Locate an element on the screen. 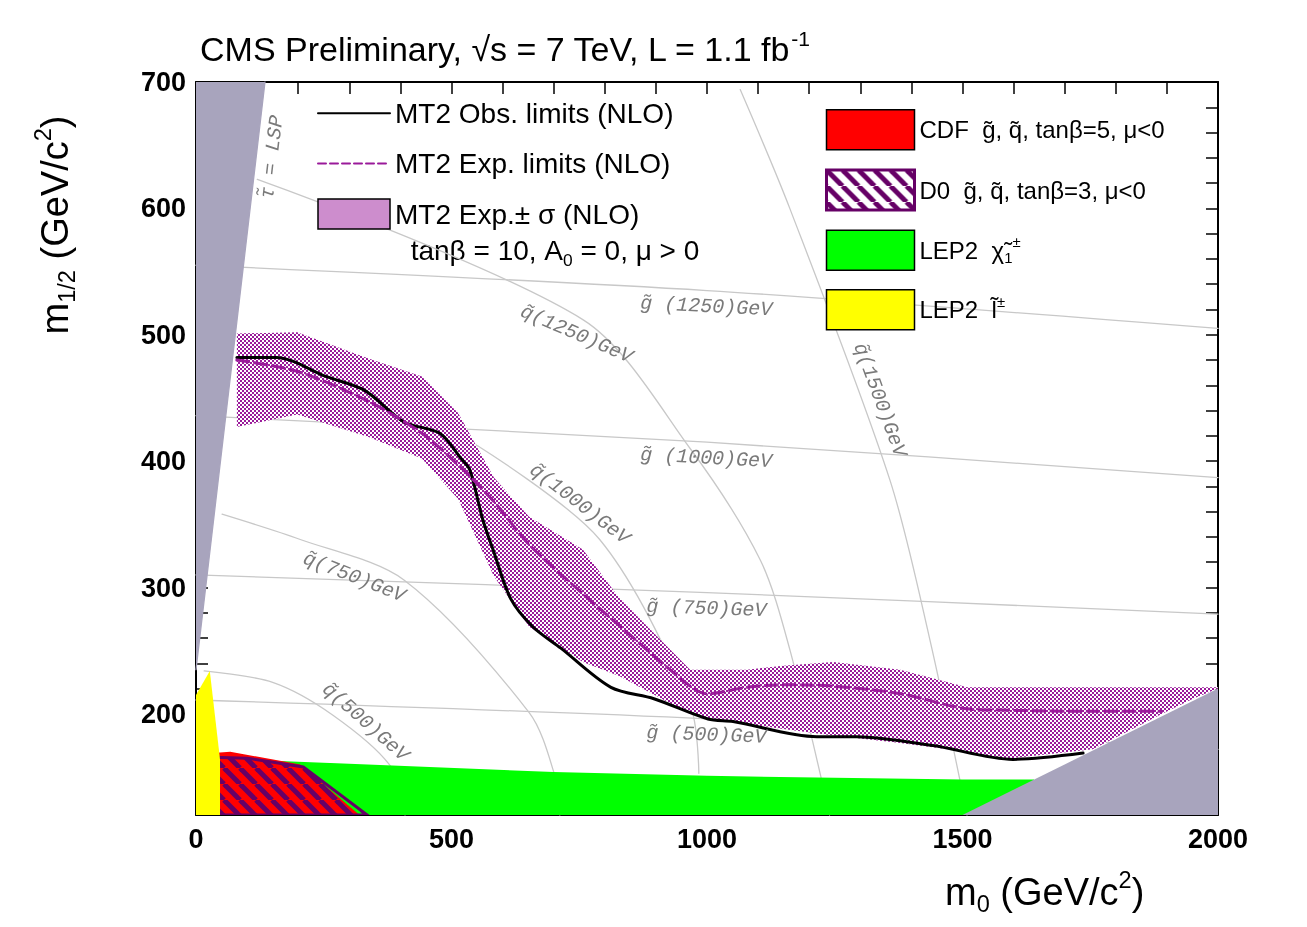 The height and width of the screenshot is (927, 1307). y-tick-label: 700 is located at coordinates (163, 82).